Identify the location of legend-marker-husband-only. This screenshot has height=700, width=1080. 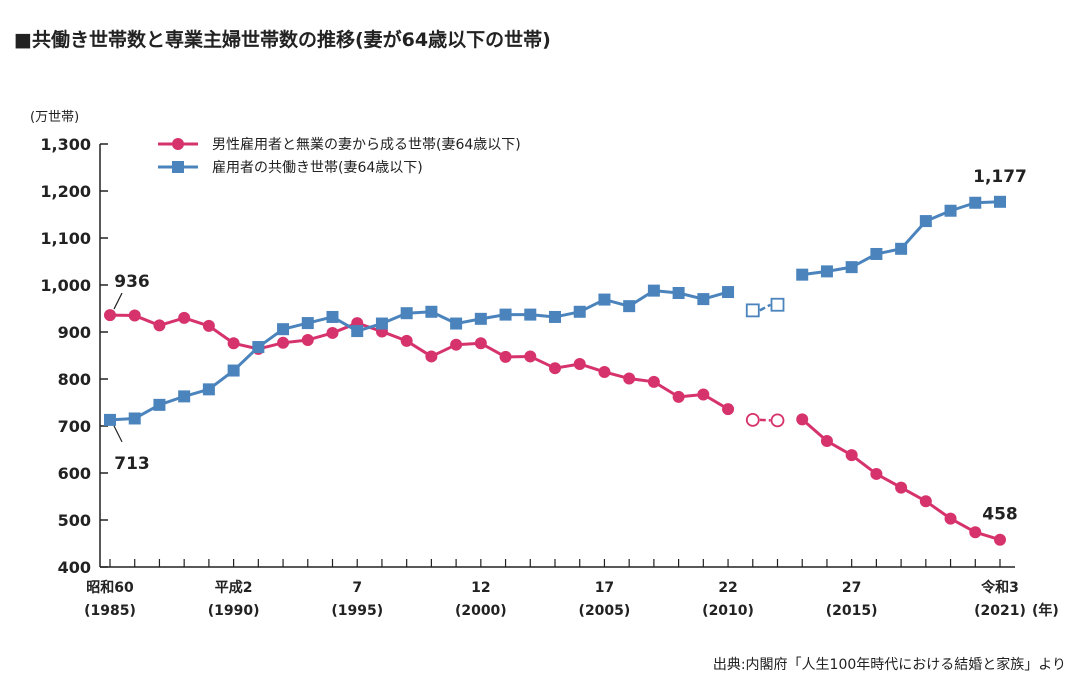
(178, 144).